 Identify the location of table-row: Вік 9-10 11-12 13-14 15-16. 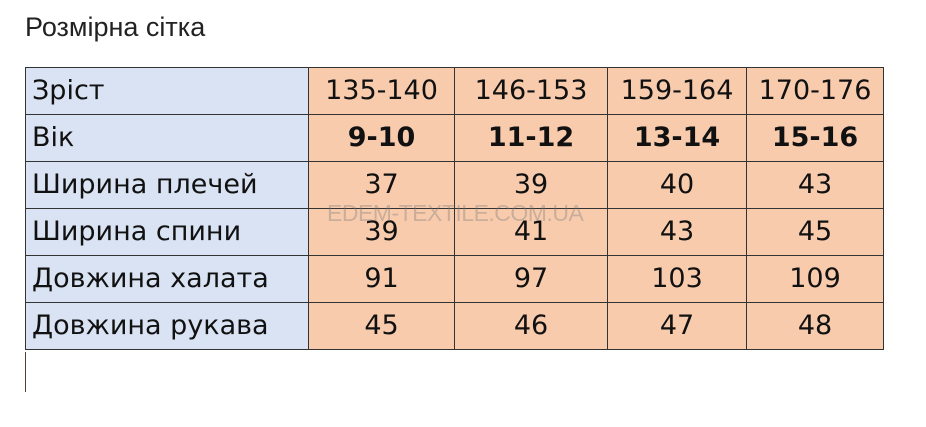
(454, 138).